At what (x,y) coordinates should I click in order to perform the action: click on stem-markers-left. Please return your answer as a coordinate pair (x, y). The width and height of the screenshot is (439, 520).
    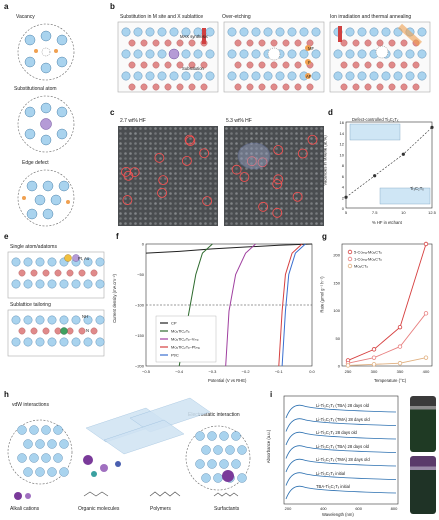
    Looking at the image, I should click on (168, 176).